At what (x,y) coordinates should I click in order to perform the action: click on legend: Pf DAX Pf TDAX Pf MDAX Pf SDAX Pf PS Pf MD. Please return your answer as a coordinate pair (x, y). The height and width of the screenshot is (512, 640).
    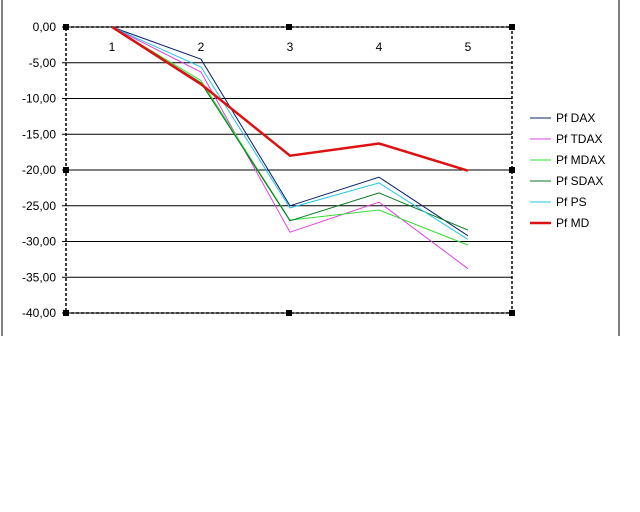
    Looking at the image, I should click on (567, 170).